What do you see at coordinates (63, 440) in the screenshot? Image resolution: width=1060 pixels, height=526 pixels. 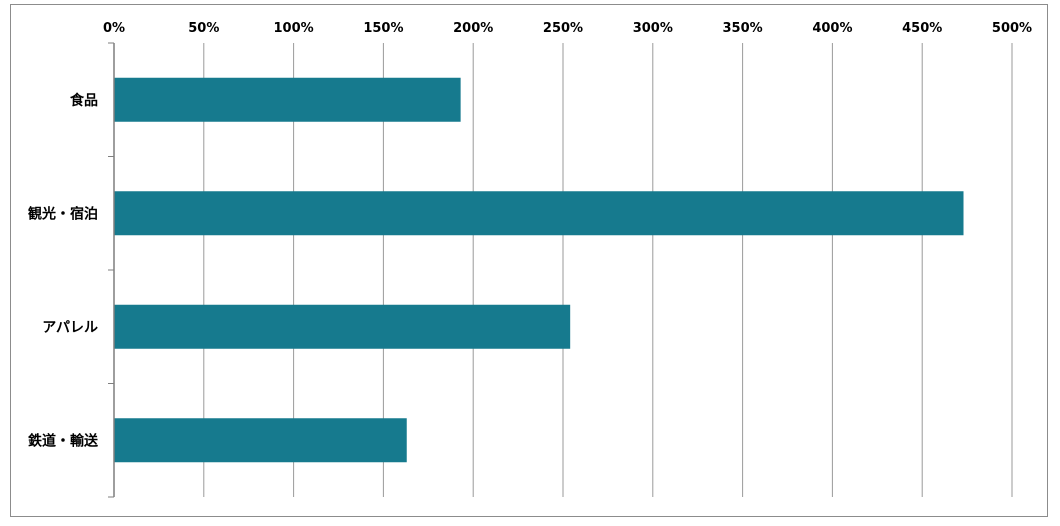 I see `category-label: 鉄道・輸送` at bounding box center [63, 440].